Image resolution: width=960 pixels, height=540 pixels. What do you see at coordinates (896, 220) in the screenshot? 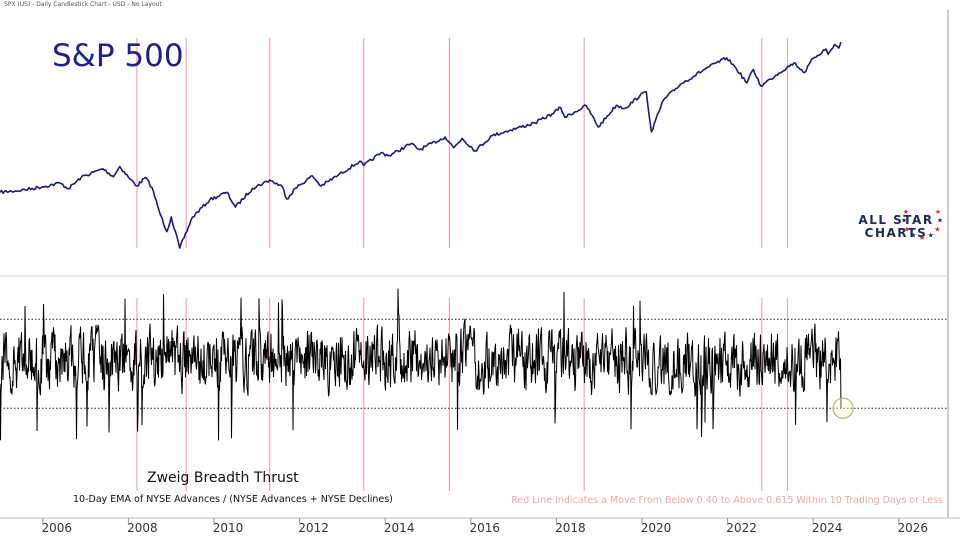
I see `logo-text-line1: ALL STAR` at bounding box center [896, 220].